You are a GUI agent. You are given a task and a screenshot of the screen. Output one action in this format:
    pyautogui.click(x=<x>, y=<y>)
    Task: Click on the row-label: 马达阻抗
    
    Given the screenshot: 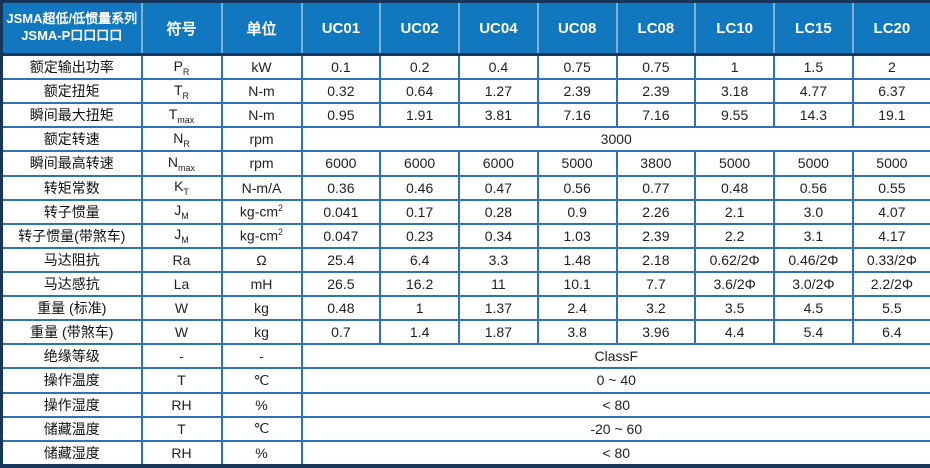 What is the action you would take?
    pyautogui.click(x=71, y=259)
    